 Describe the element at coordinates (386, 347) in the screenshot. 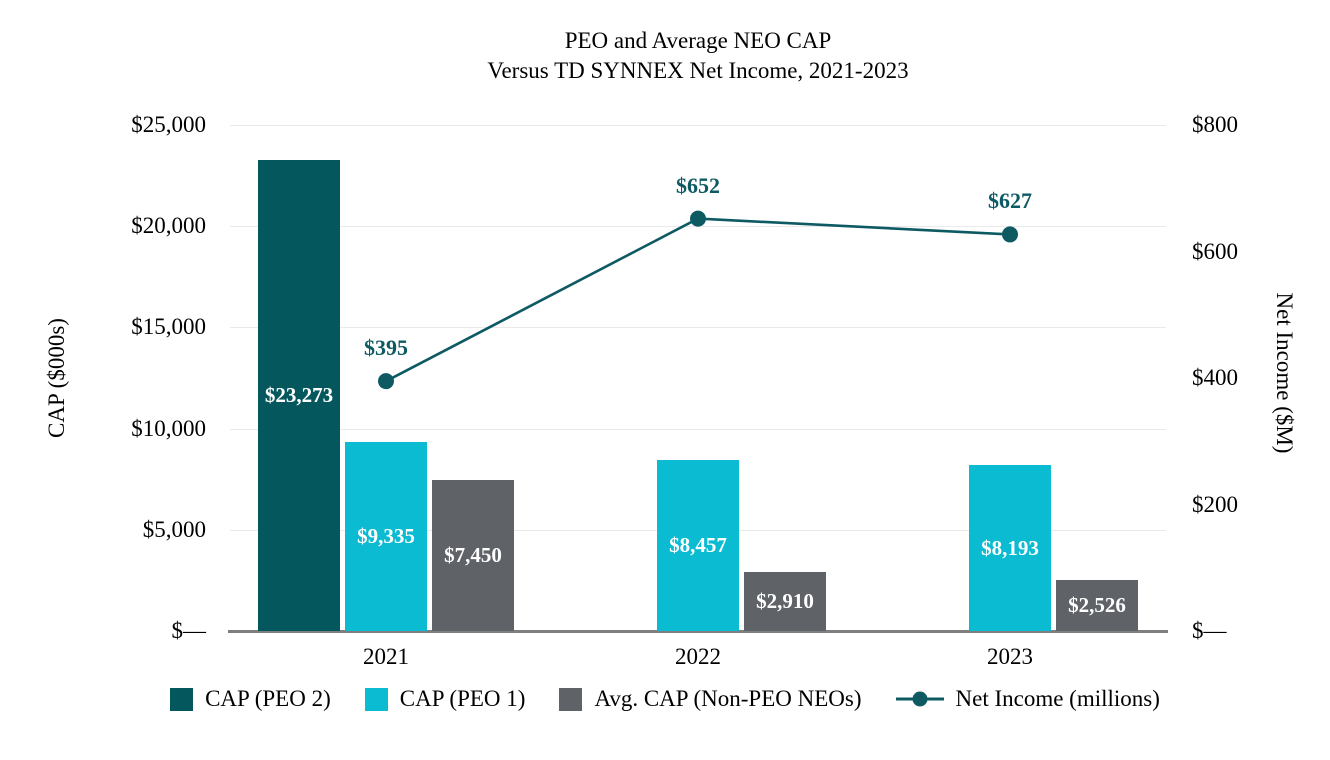

I see `point-value-label: $395` at that location.